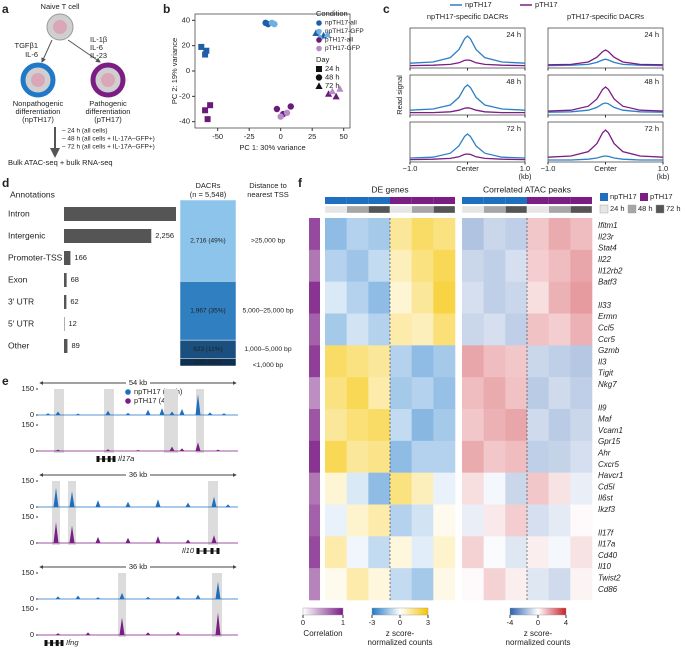  I want to click on colorbar, so click(323, 611).